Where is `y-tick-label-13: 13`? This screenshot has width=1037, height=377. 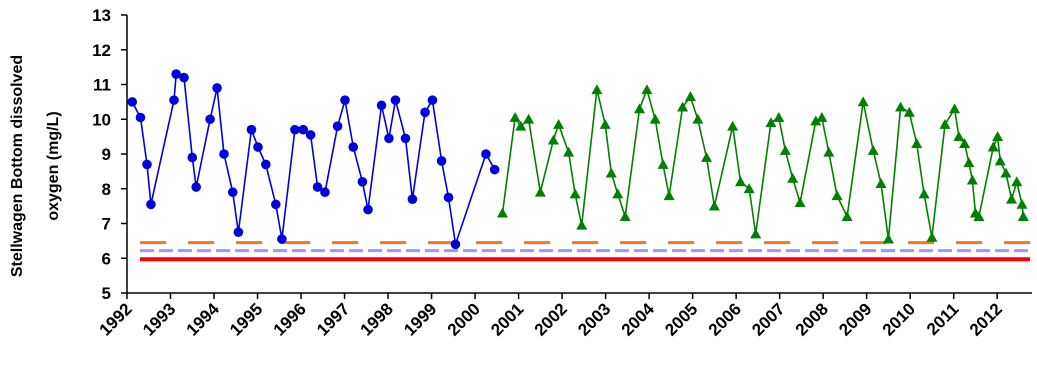
y-tick-label-13: 13 is located at coordinates (101, 15).